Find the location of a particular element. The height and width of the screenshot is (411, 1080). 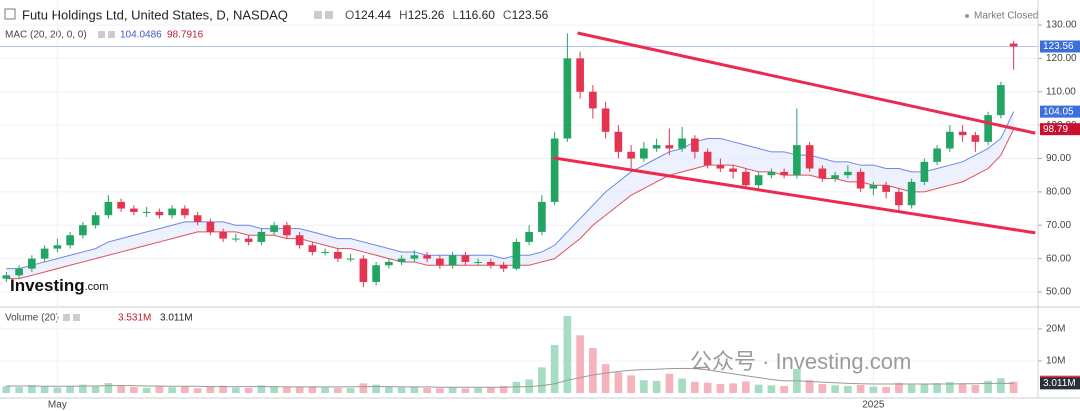

y-tick-label: 110.00 is located at coordinates (1061, 91).